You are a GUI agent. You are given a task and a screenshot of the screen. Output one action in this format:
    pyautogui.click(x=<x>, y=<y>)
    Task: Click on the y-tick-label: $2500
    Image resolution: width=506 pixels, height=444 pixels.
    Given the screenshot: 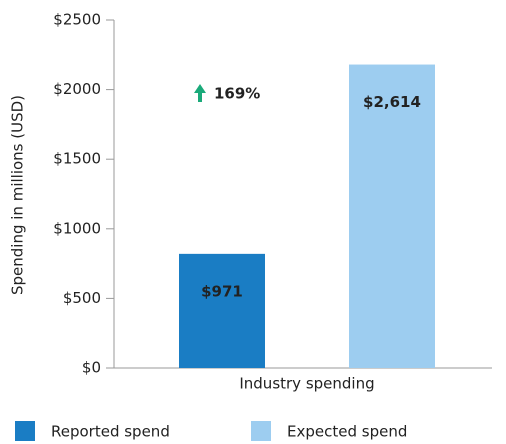 What is the action you would take?
    pyautogui.click(x=77, y=20)
    